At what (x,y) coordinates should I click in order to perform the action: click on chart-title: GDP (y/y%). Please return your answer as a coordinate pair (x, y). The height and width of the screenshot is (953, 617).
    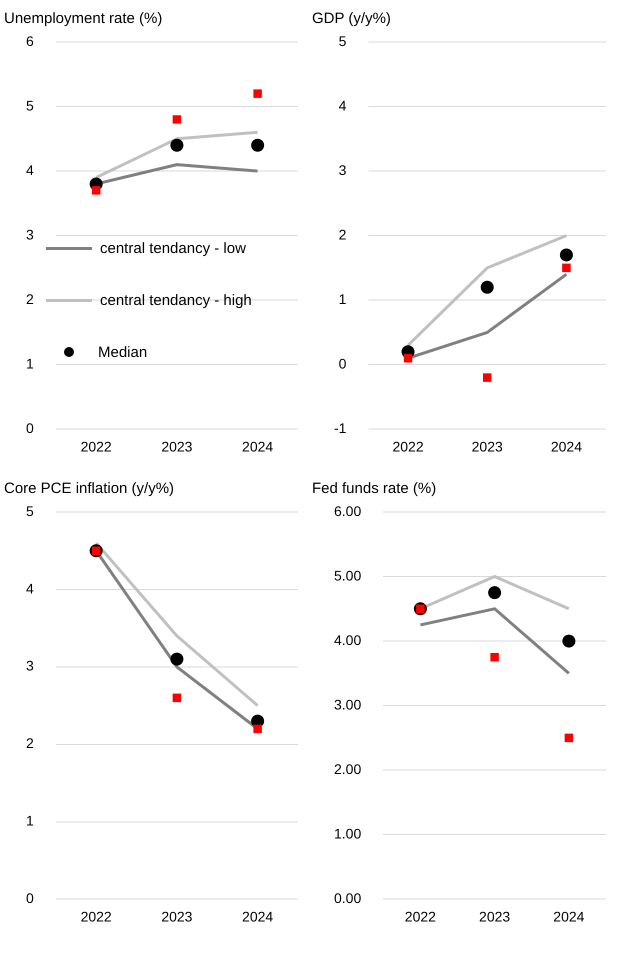
    Looking at the image, I should click on (351, 19).